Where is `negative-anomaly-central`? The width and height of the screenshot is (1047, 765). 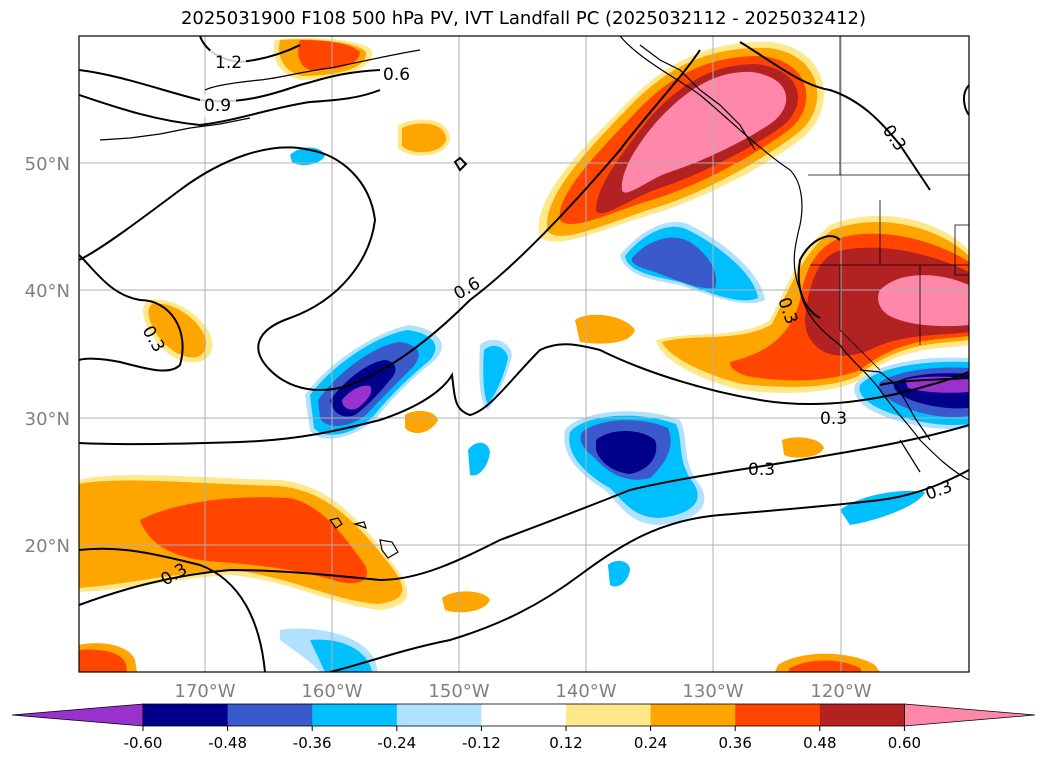 negative-anomaly-central is located at coordinates (634, 468).